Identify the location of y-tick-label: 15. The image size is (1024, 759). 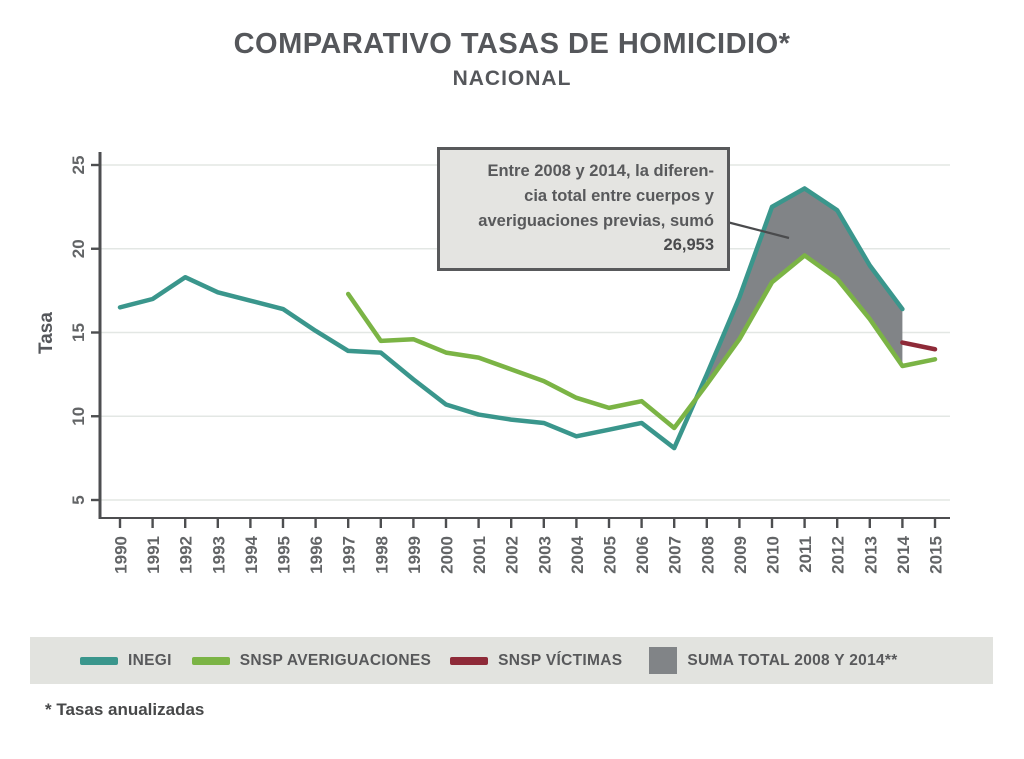
(78, 332).